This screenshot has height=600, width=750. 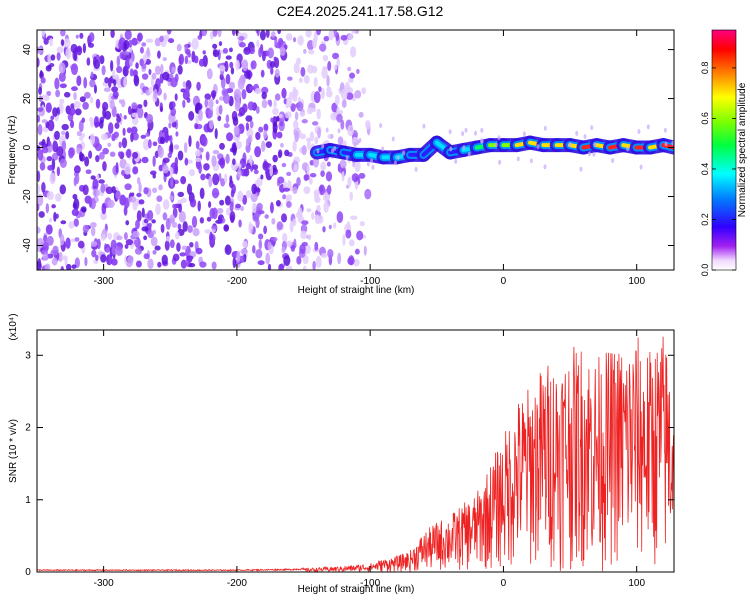 I want to click on snr-y-multiplier: (x10⁴), so click(x=13, y=326).